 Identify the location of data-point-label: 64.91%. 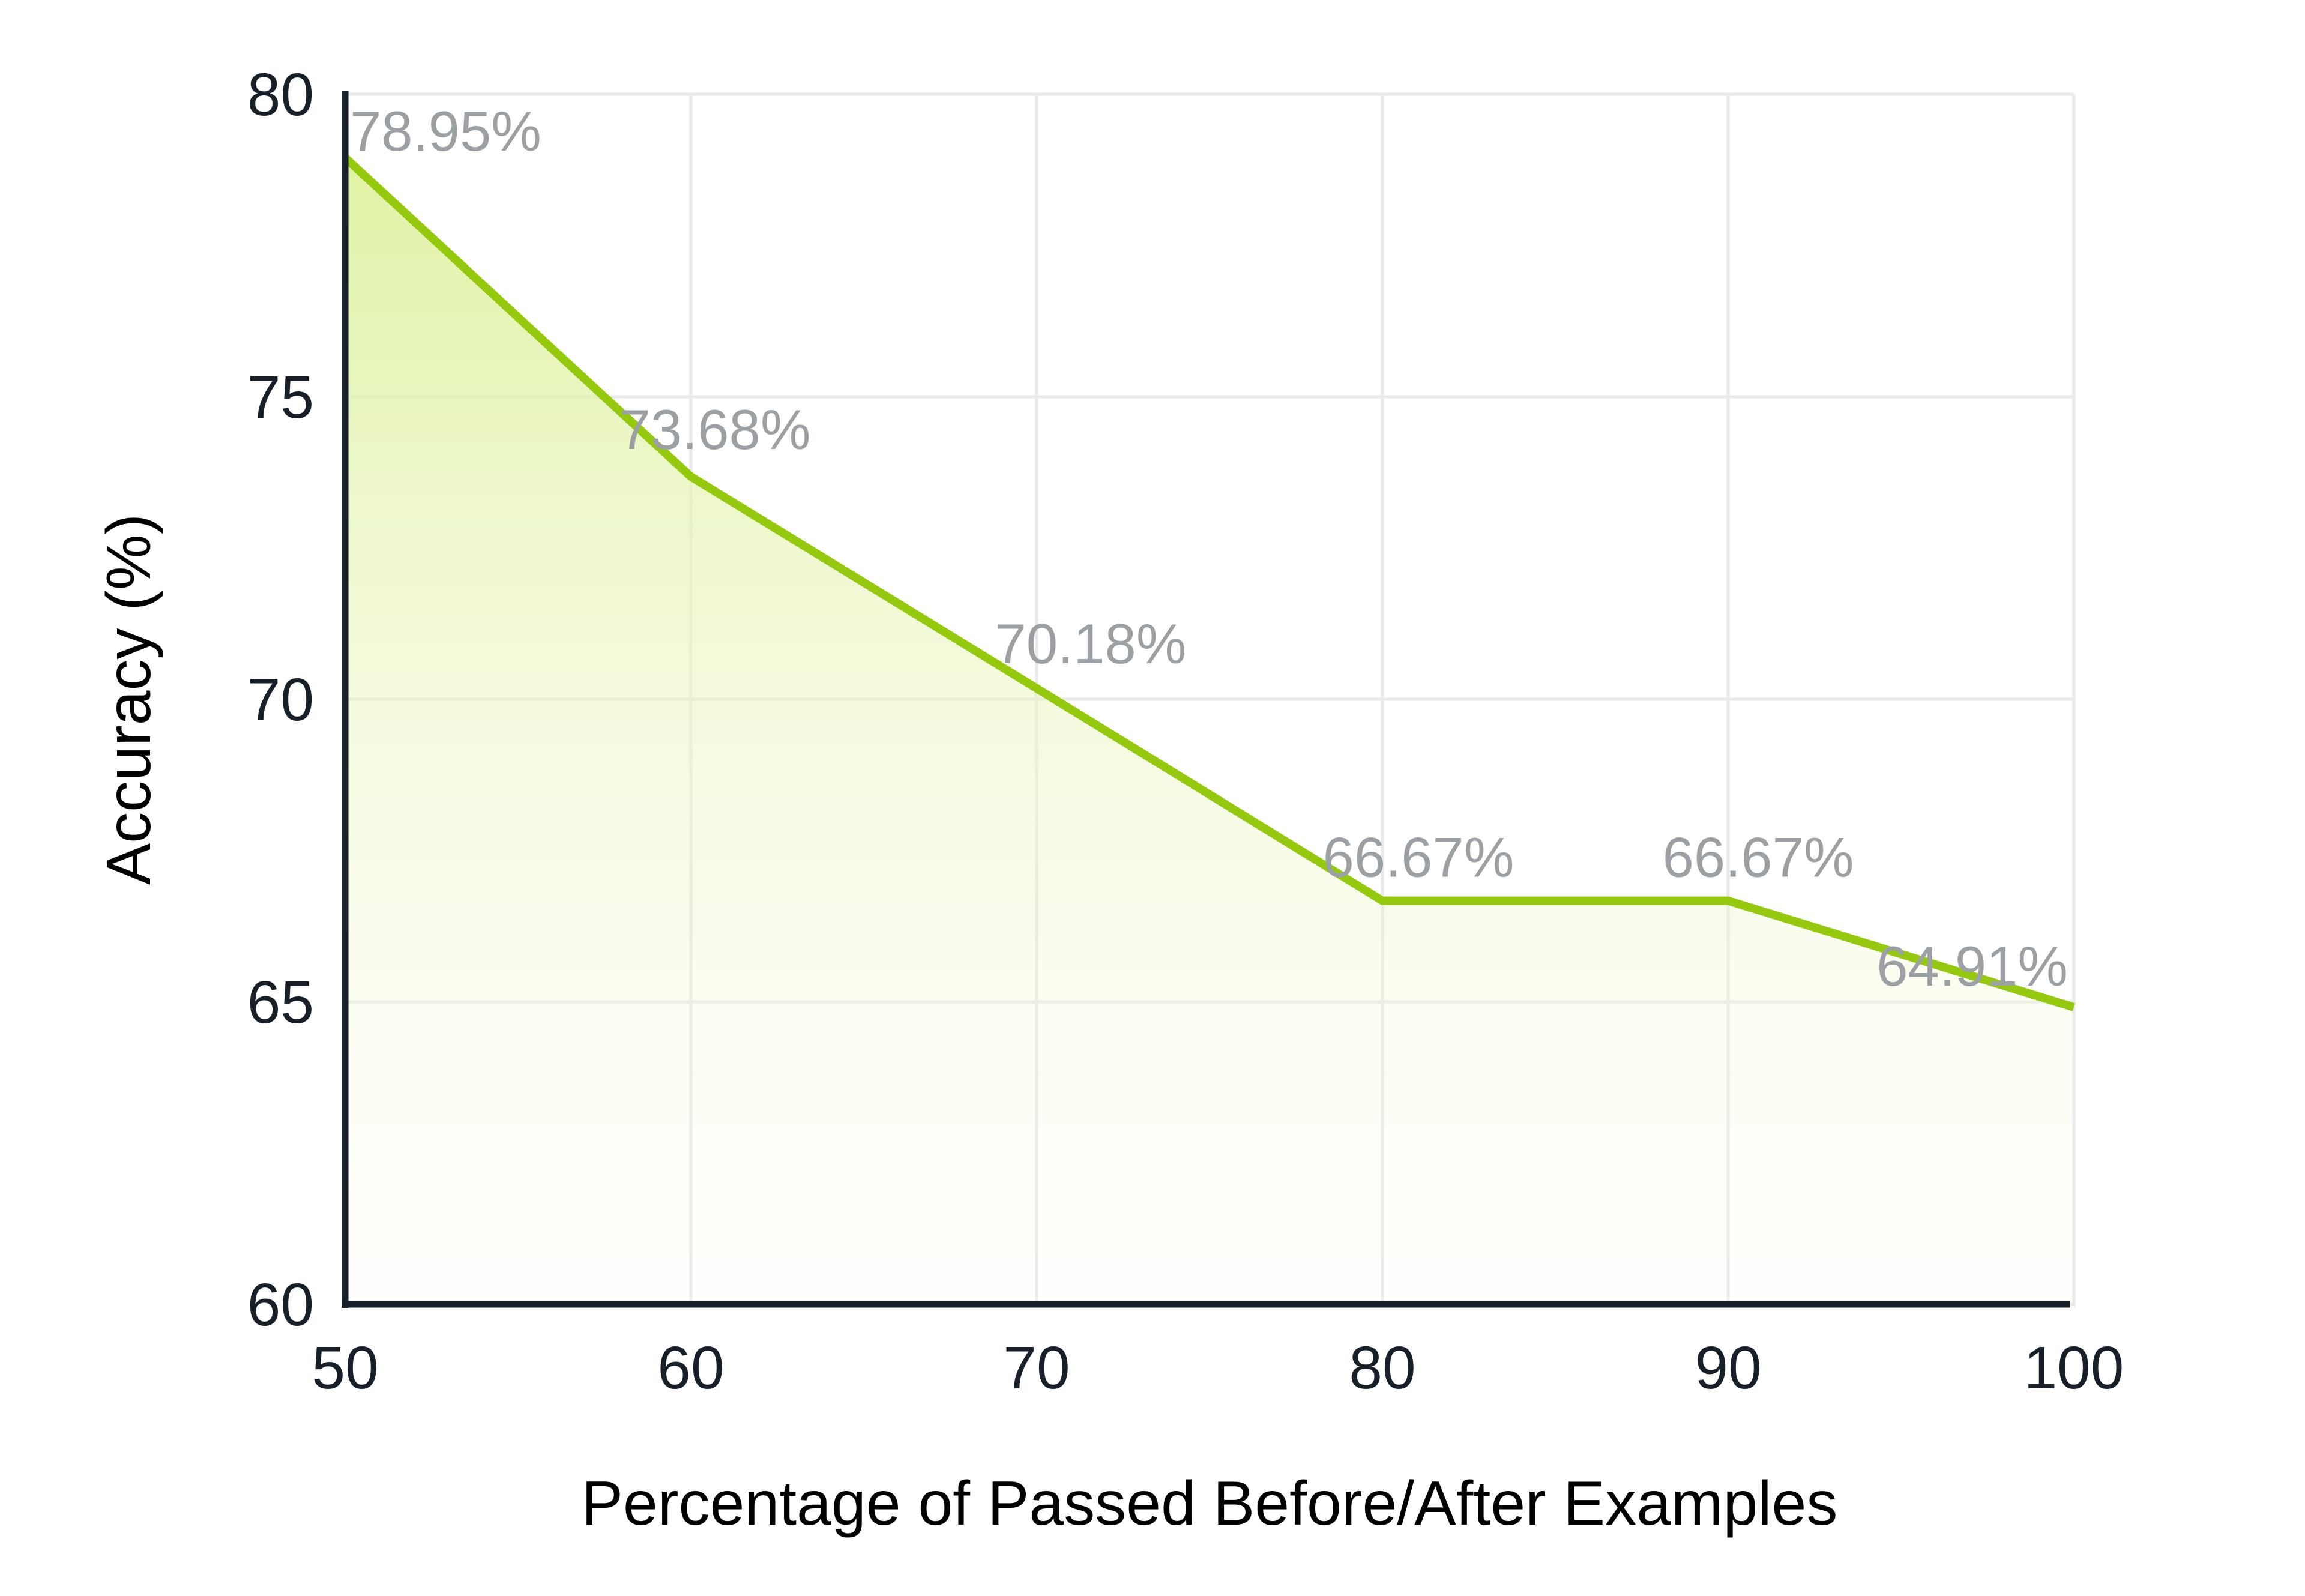
(1972, 966).